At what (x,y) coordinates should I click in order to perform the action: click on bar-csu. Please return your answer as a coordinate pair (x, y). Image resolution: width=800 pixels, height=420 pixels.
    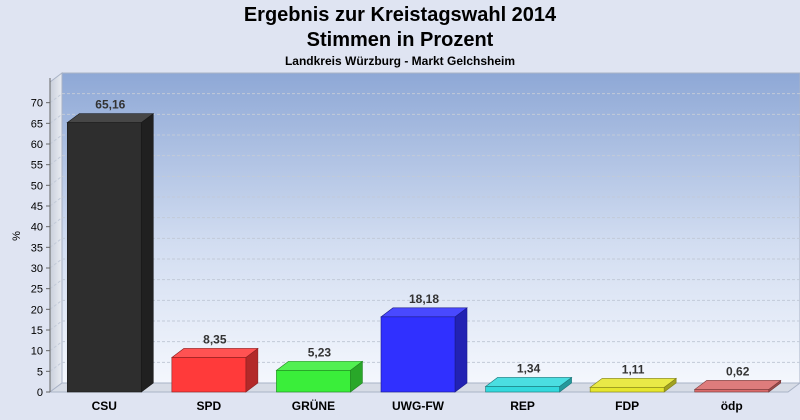
    Looking at the image, I should click on (110, 253).